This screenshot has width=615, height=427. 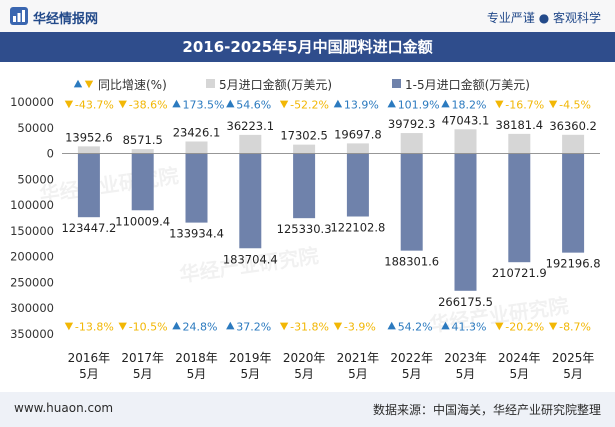 I want to click on legend-ytd-swatch, so click(x=396, y=83).